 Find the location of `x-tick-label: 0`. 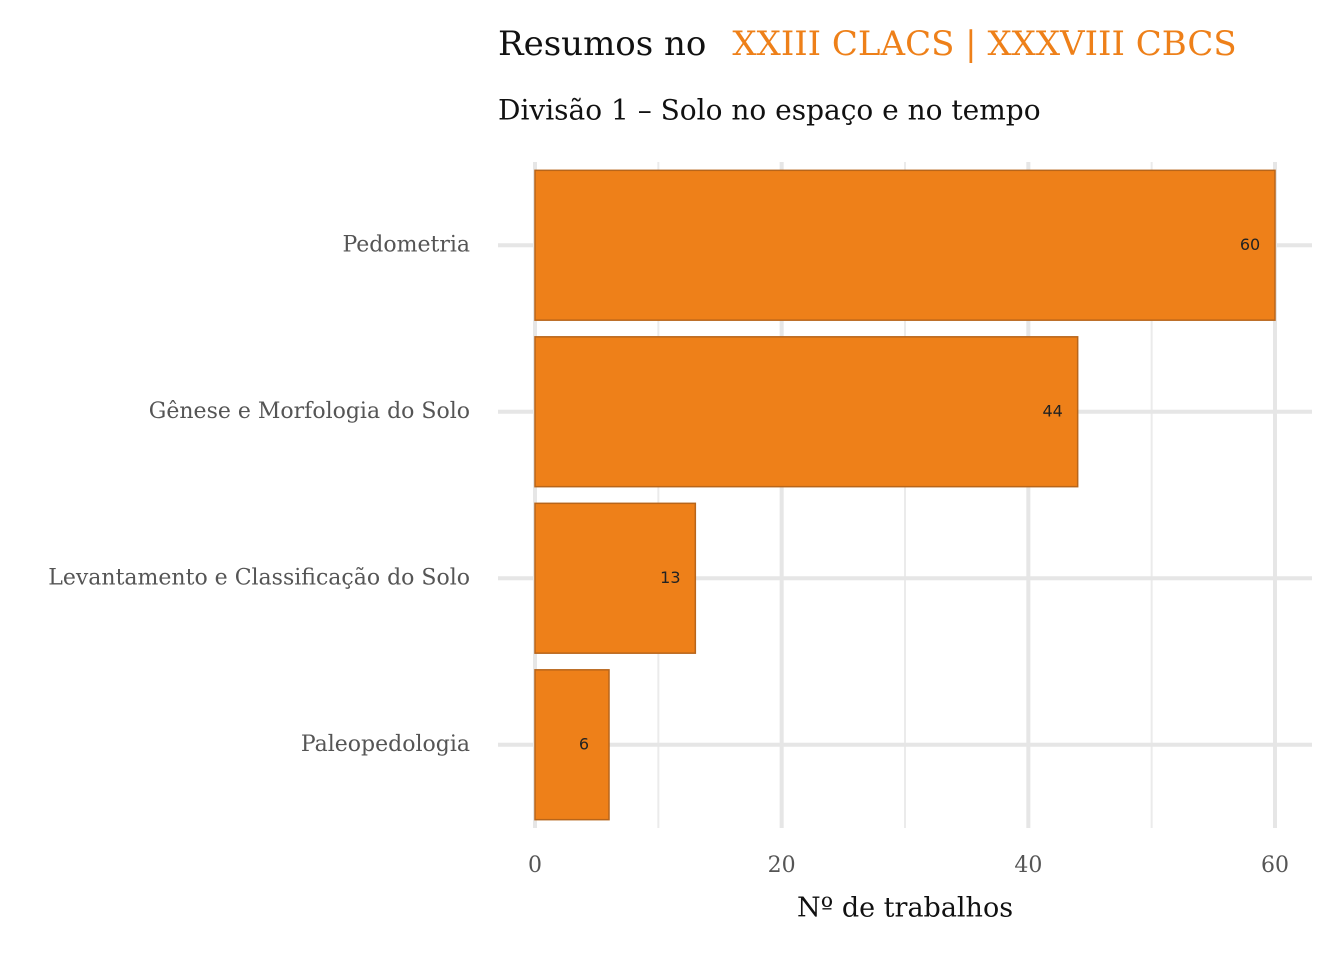

x-tick-label: 0 is located at coordinates (535, 865).